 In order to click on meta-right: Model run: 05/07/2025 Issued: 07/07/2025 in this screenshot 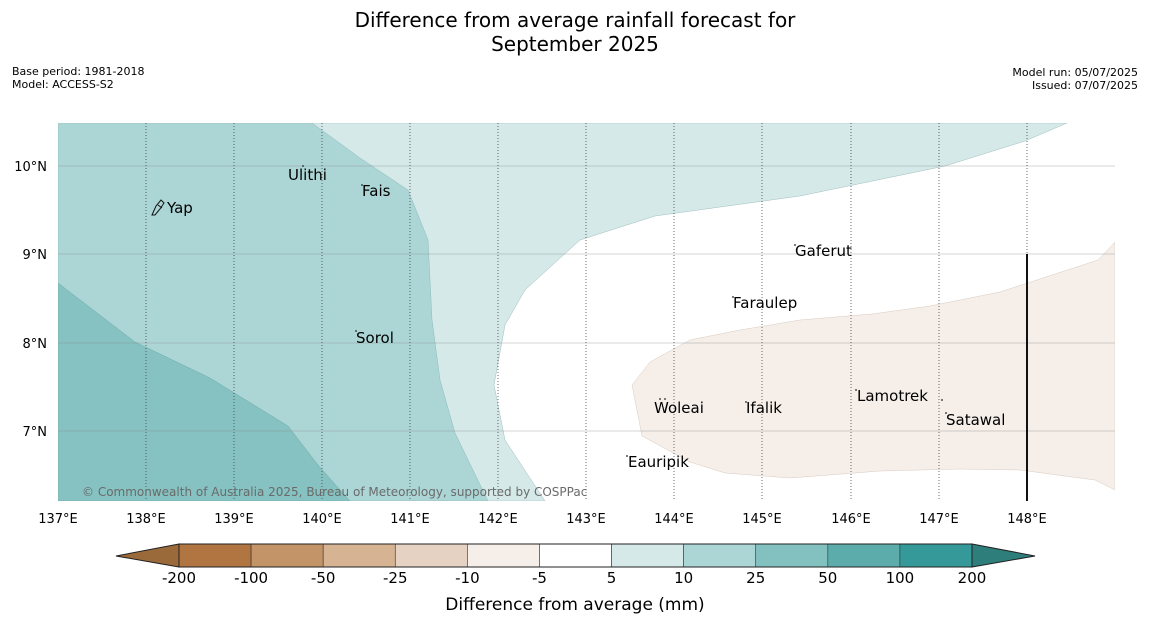, I will do `click(1075, 79)`.